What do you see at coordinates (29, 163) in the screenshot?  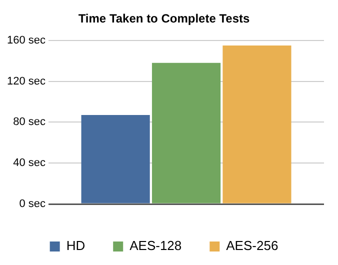 I see `y-tick-label: 40 sec` at bounding box center [29, 163].